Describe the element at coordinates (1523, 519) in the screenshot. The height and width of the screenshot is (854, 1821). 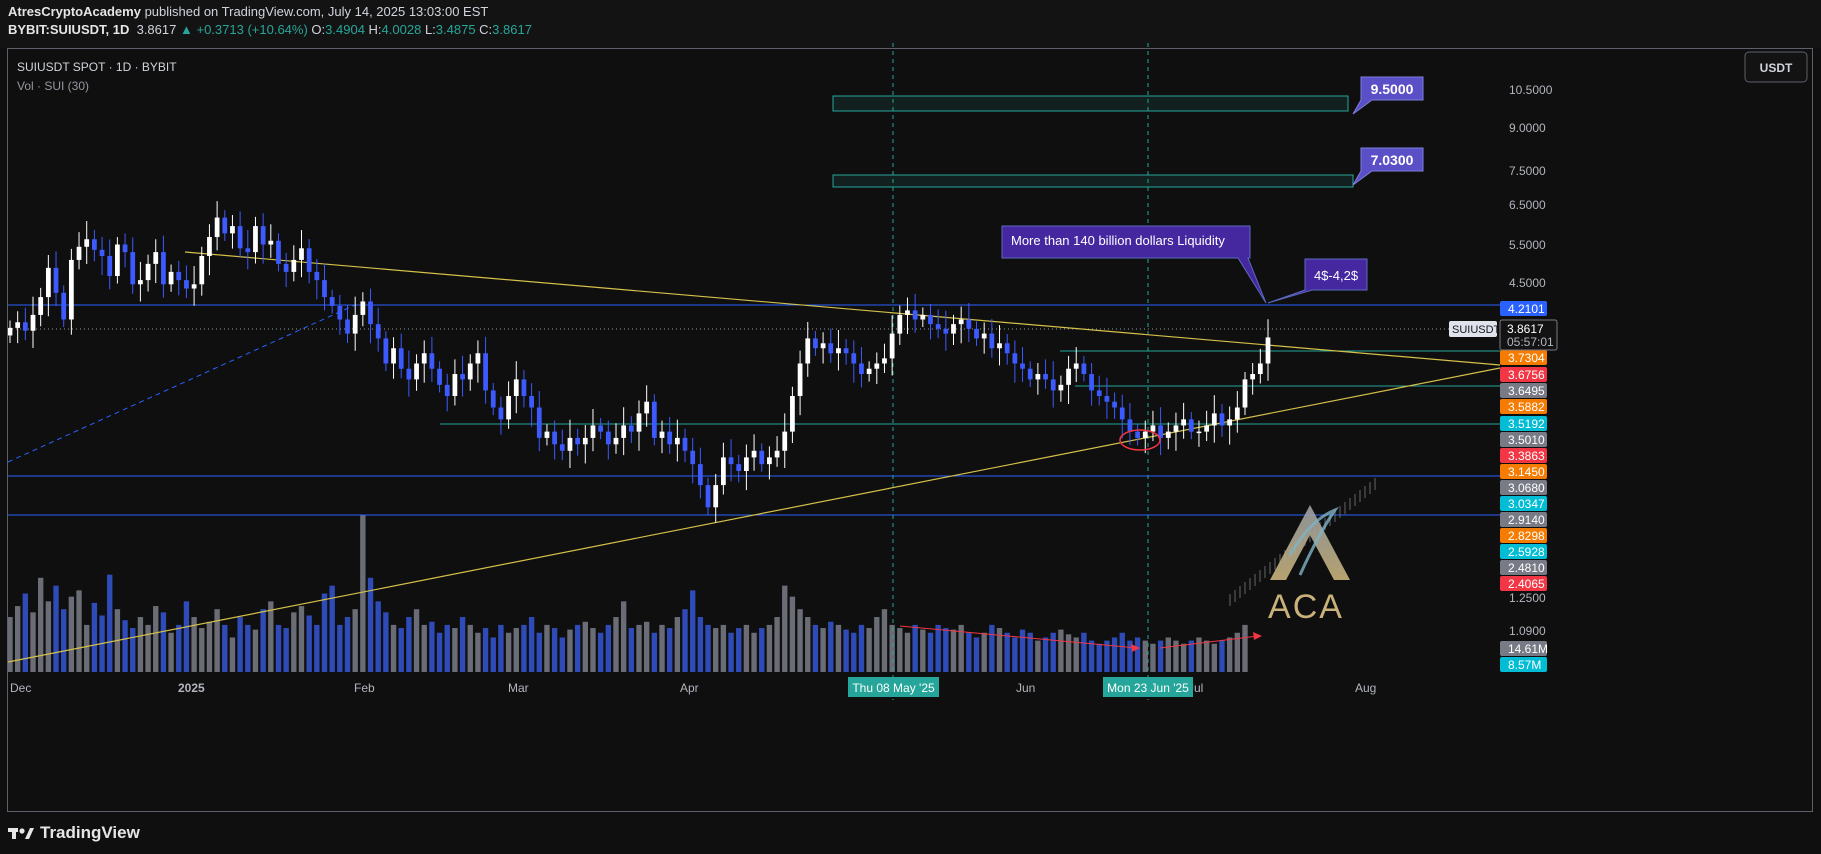
I see `price-badge: 2.9140` at that location.